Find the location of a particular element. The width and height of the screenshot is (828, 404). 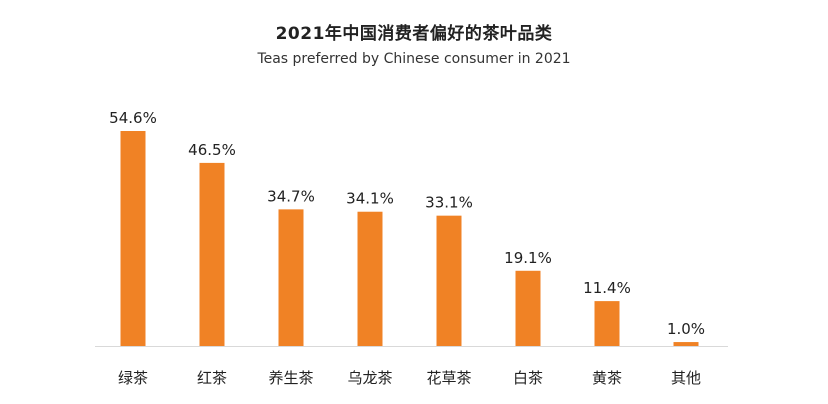

data-label: 11.4% is located at coordinates (607, 288).